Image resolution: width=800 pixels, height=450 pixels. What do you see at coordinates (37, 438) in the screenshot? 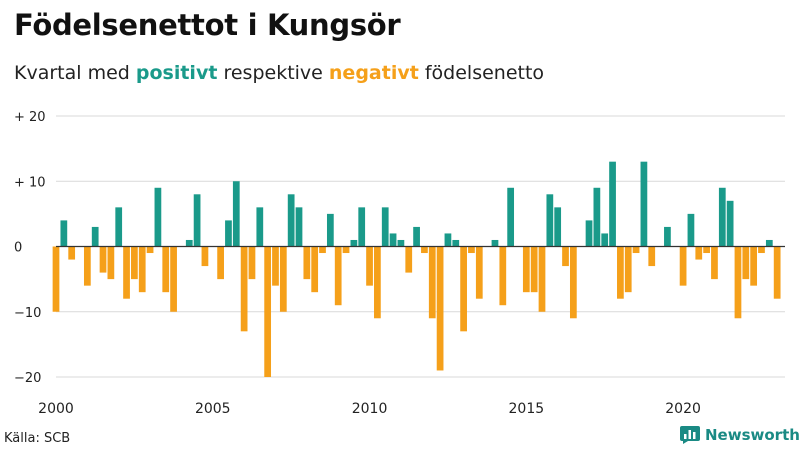
I see `source-label: Källa: SCB` at bounding box center [37, 438].